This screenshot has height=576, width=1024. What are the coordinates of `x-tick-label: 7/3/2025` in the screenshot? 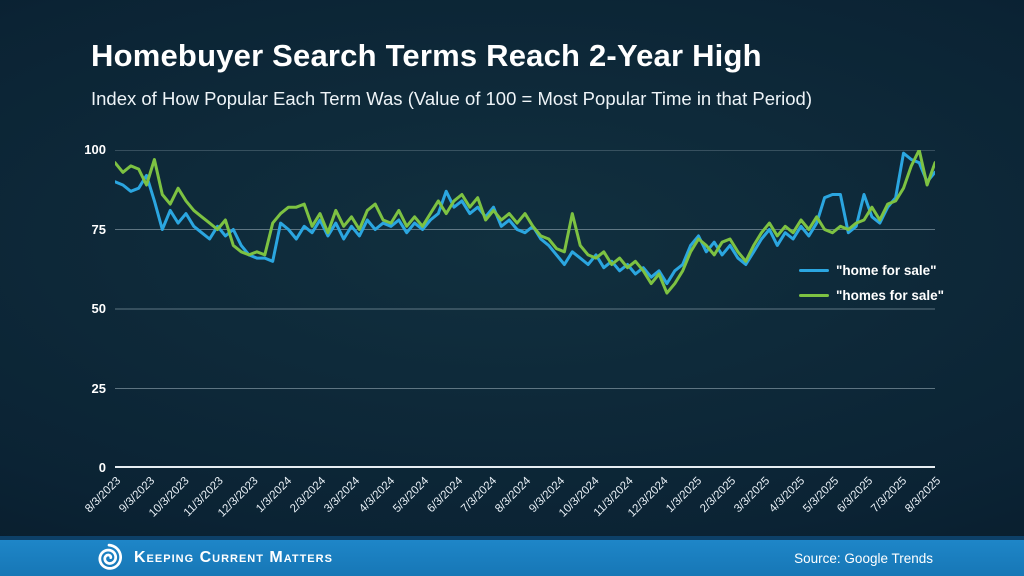 It's located at (889, 495).